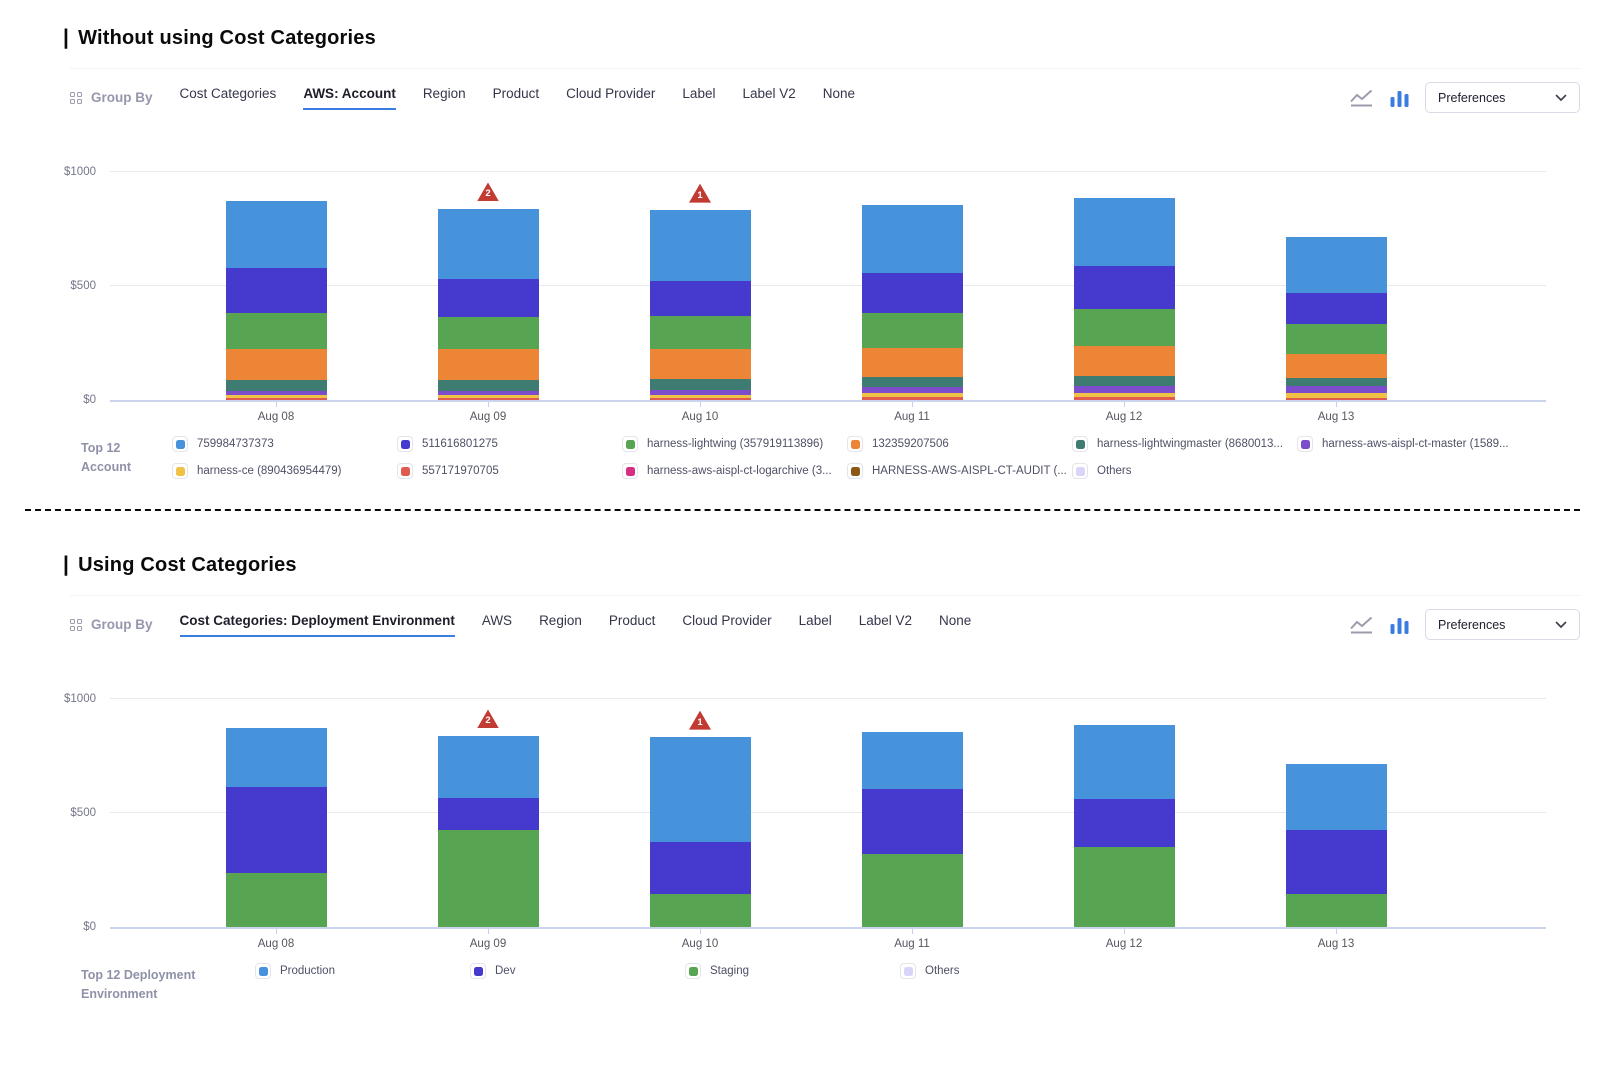 Image resolution: width=1604 pixels, height=1066 pixels. Describe the element at coordinates (509, 471) in the screenshot. I see `legend-item-557171970705: 557171970705` at that location.